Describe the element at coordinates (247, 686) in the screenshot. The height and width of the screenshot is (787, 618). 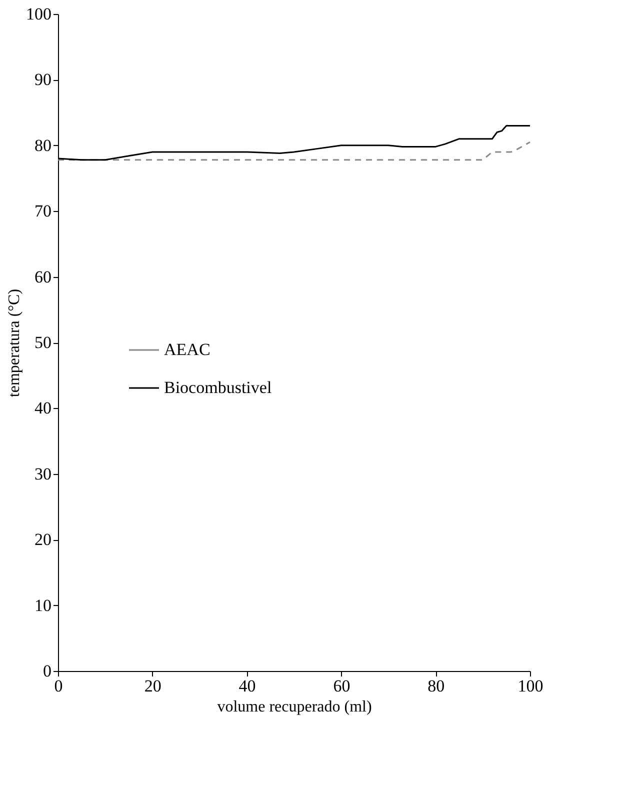
I see `x-tick-label: 40` at that location.